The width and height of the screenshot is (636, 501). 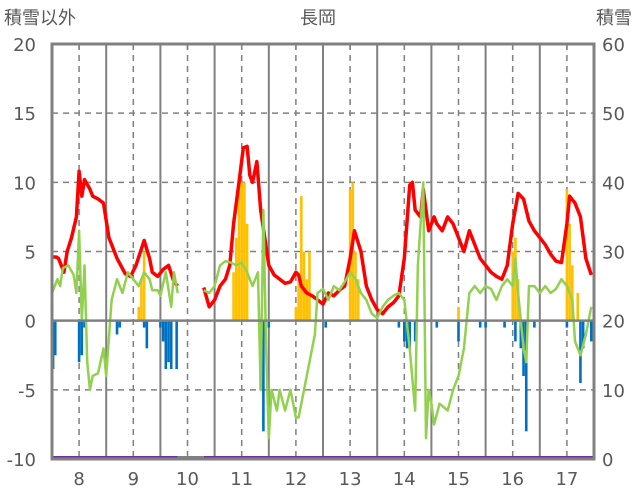 What do you see at coordinates (512, 479) in the screenshot?
I see `x-tick-label: 16` at bounding box center [512, 479].